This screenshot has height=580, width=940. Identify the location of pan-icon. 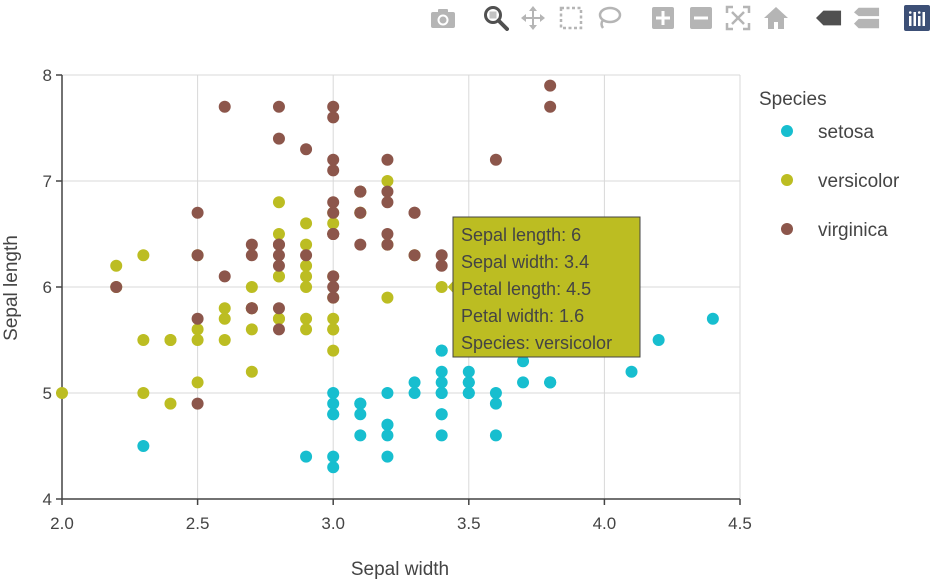
(533, 18).